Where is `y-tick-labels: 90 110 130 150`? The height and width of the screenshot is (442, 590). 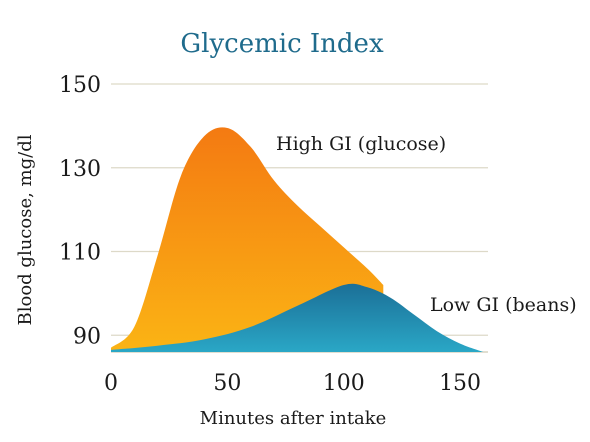 y-tick-labels: 90 110 130 150 is located at coordinates (80, 211).